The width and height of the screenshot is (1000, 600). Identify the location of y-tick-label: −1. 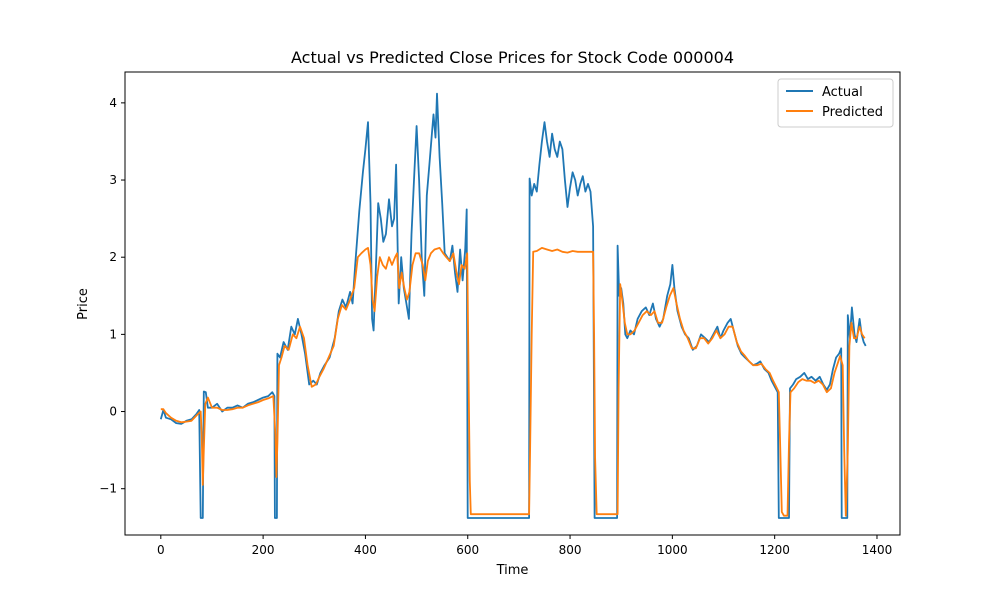
(108, 489).